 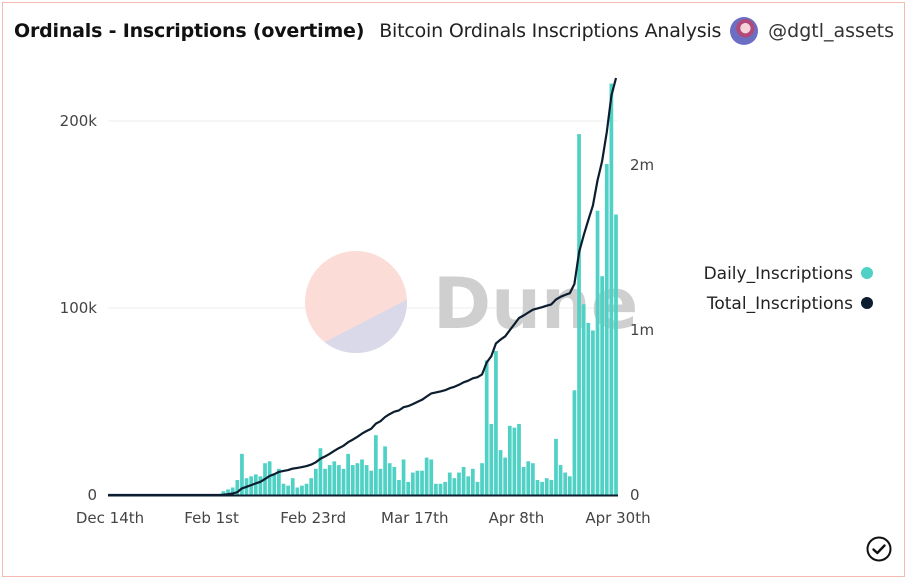 What do you see at coordinates (535, 304) in the screenshot?
I see `watermark-text: Dune` at bounding box center [535, 304].